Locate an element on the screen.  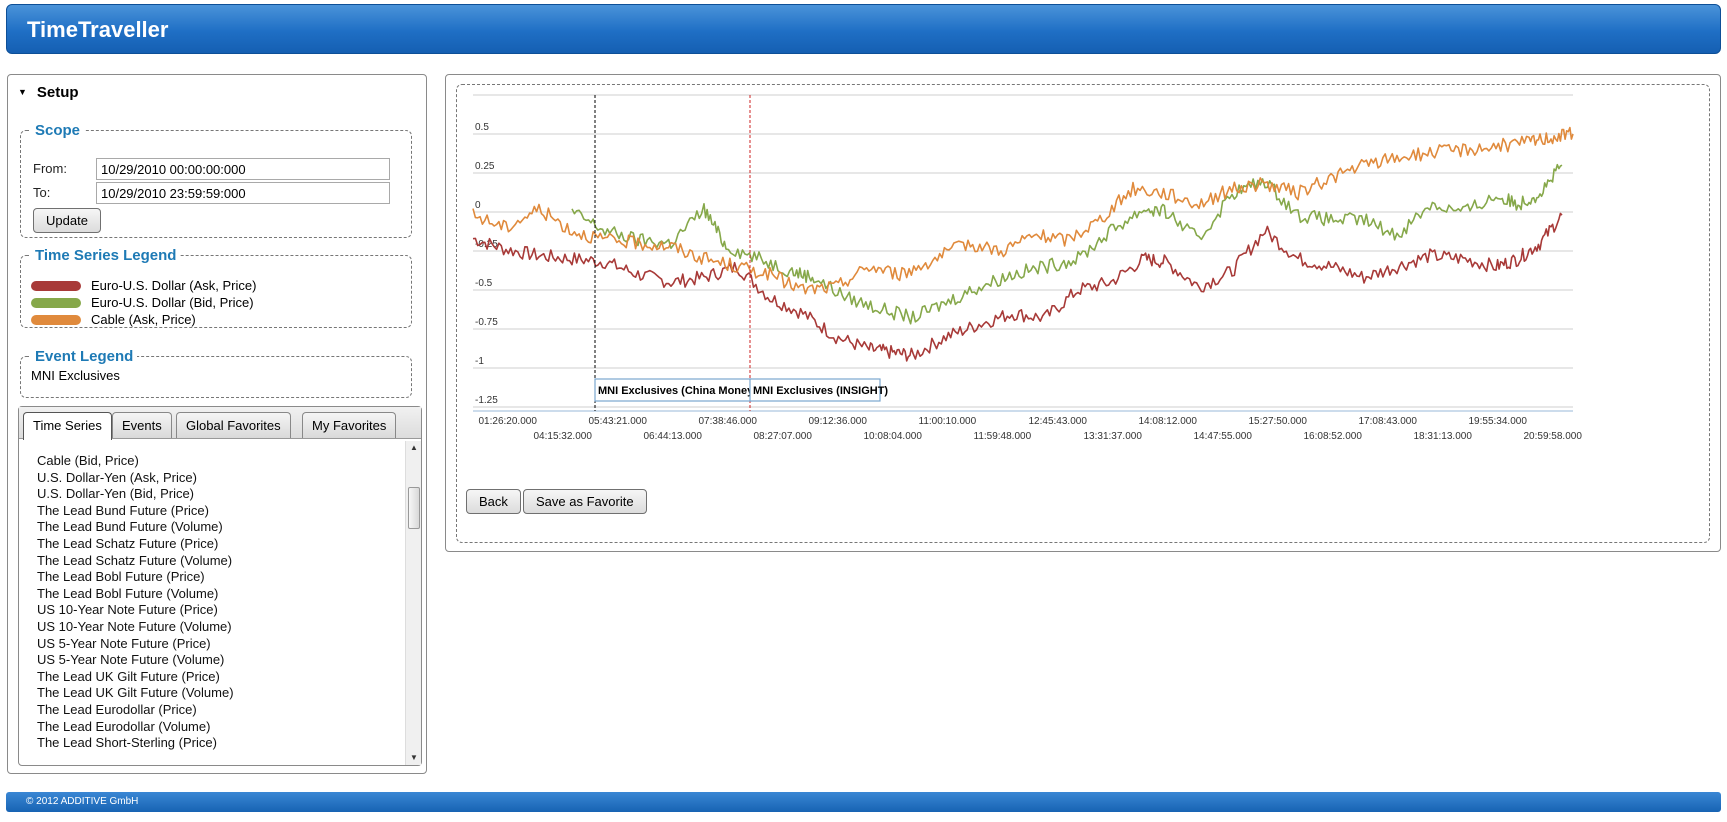
x-tick-label: 18:31:13.000 is located at coordinates (1443, 436).